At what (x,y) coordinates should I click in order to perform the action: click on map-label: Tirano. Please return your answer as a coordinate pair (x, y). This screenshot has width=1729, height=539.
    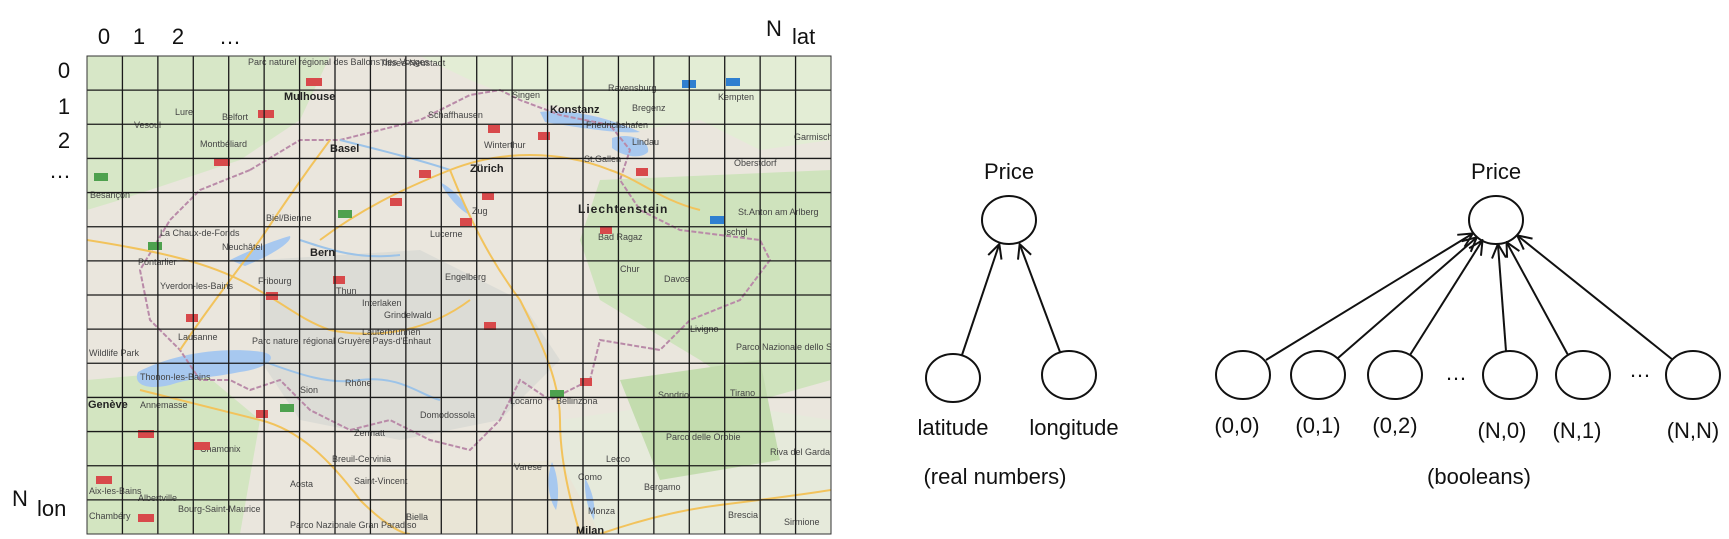
    Looking at the image, I should click on (742, 393).